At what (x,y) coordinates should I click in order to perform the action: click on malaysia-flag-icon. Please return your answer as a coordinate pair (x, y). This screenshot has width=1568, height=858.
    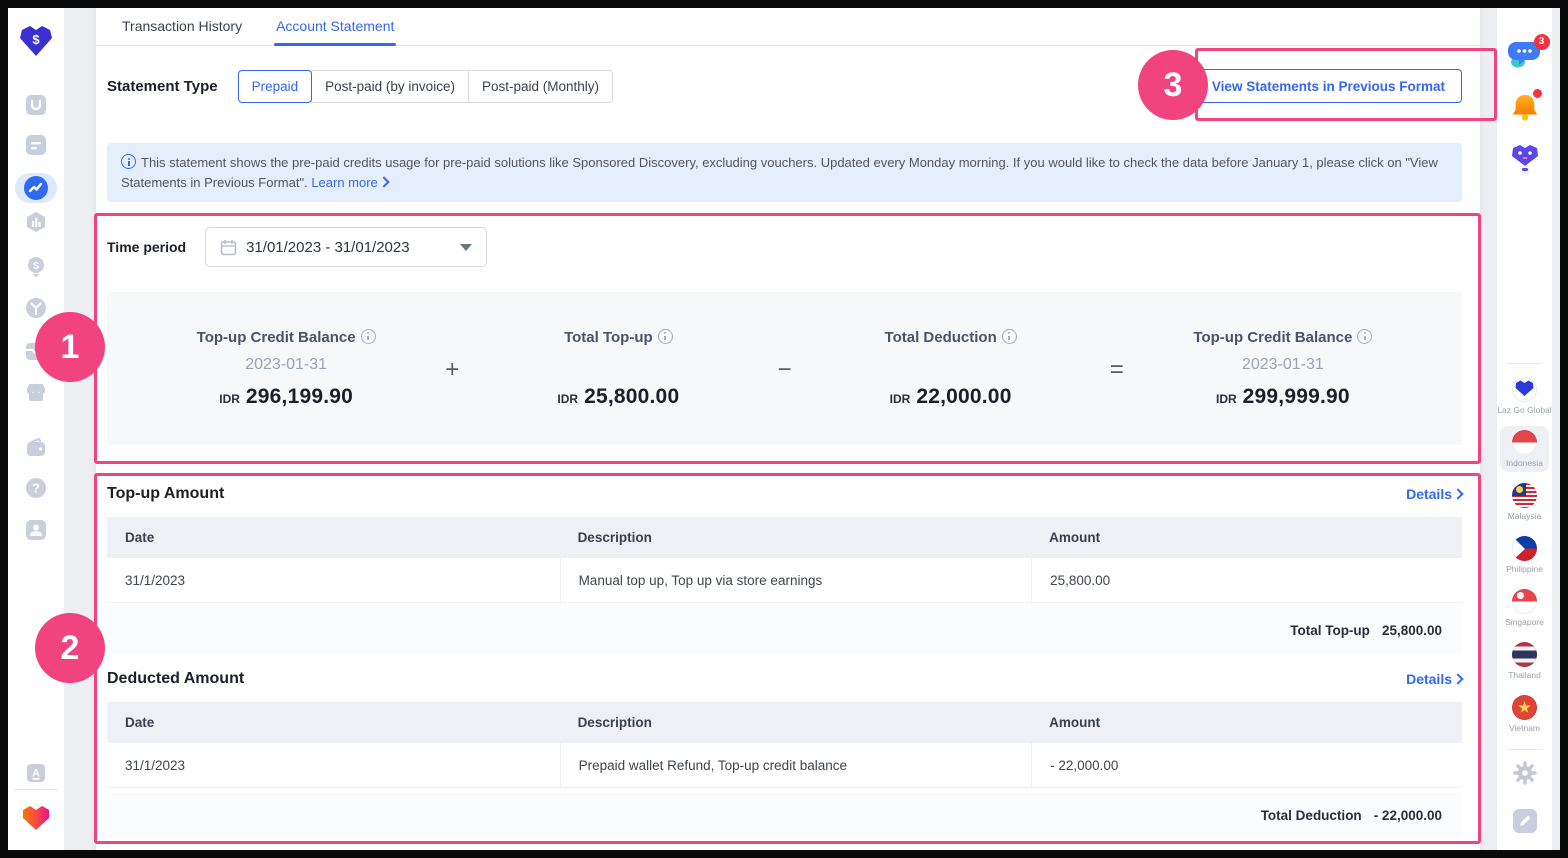
    Looking at the image, I should click on (1524, 495).